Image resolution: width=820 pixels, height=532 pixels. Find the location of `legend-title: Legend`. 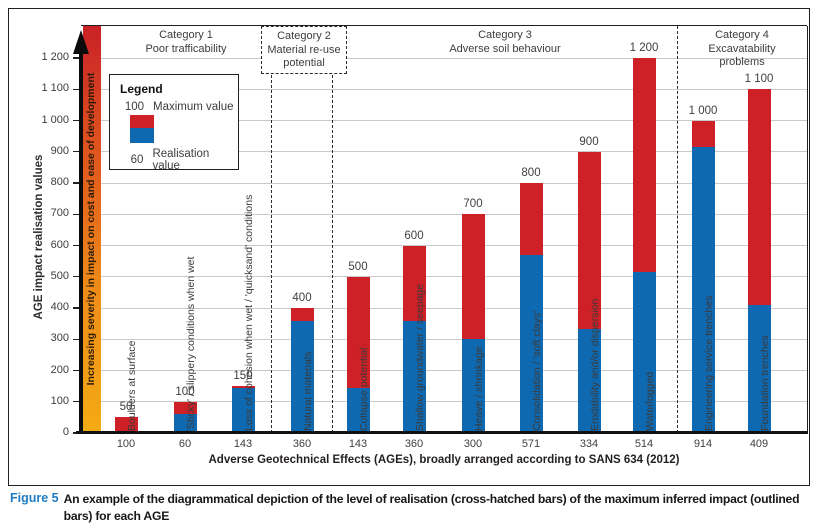

legend-title: Legend is located at coordinates (141, 89).